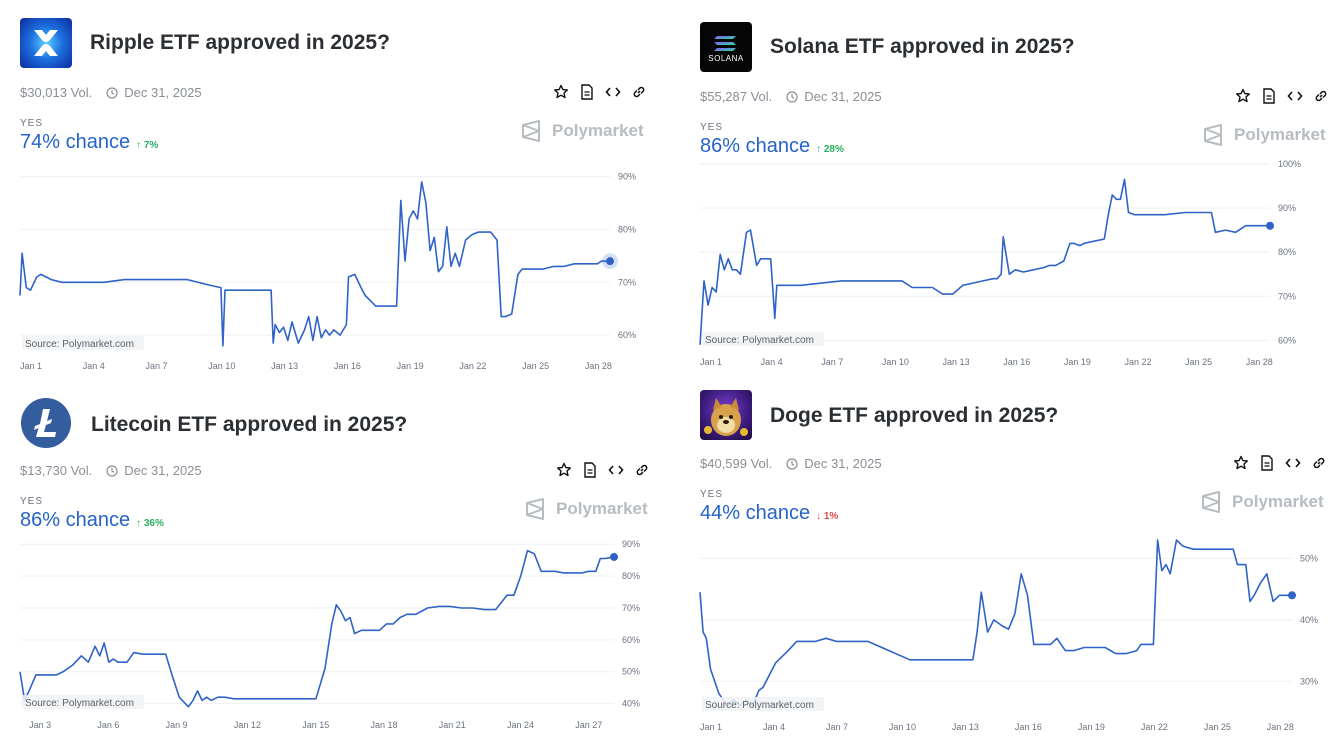  Describe the element at coordinates (46, 423) in the screenshot. I see `litecoin-logo-icon` at that location.